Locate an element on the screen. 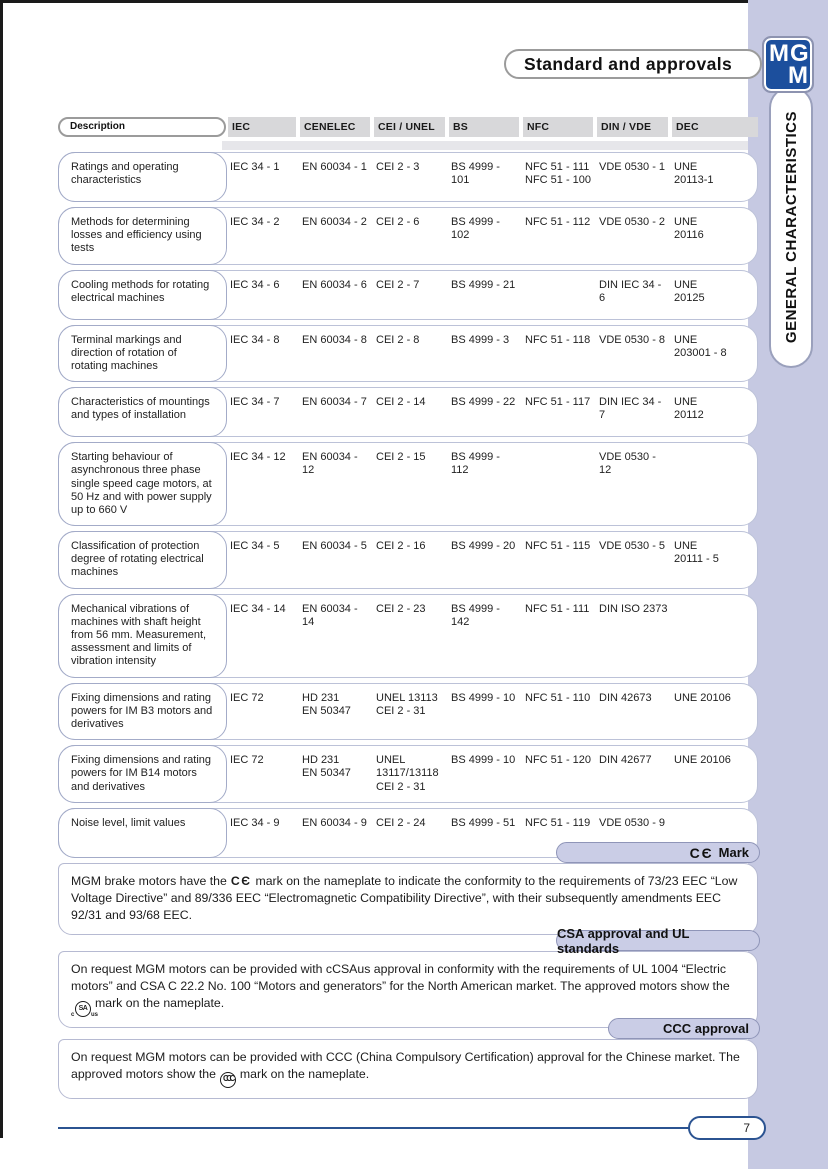 Image resolution: width=828 pixels, height=1169 pixels. page-title: Standard and approvals is located at coordinates (628, 63).